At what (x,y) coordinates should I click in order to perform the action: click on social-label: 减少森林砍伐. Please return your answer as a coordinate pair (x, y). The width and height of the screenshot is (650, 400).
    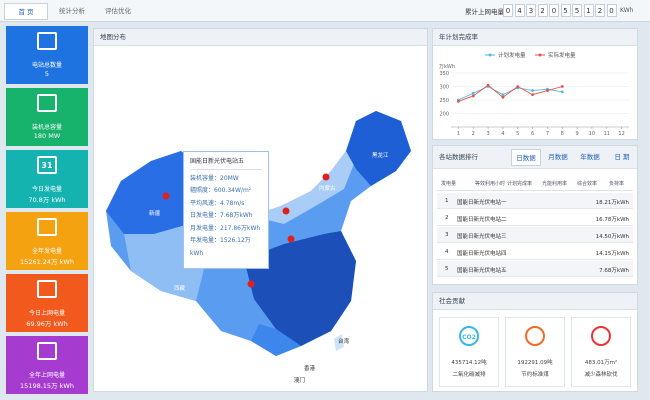
    Looking at the image, I should click on (601, 375).